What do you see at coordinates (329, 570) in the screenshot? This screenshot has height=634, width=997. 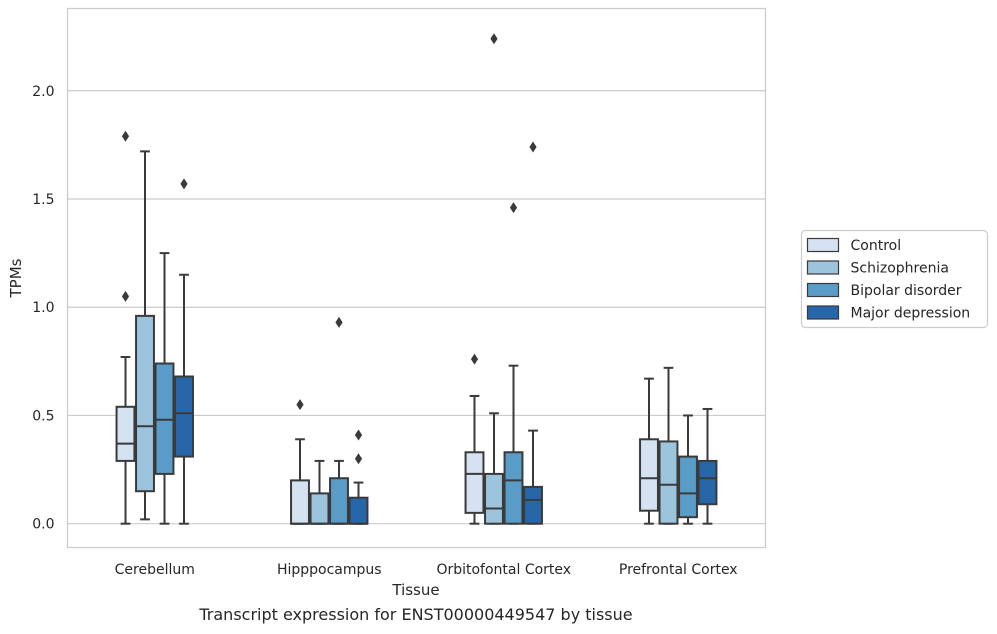 I see `x-tick-label: Hipppocampus` at bounding box center [329, 570].